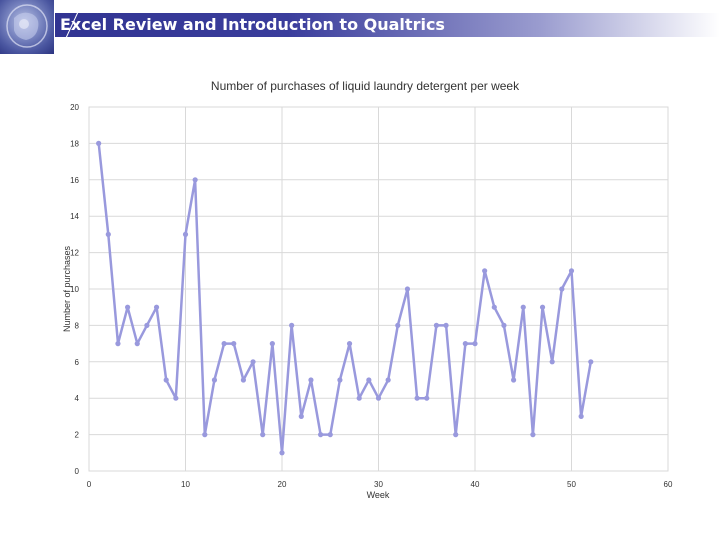 This screenshot has width=720, height=540. What do you see at coordinates (74, 216) in the screenshot?
I see `y-tick-label: 14` at bounding box center [74, 216].